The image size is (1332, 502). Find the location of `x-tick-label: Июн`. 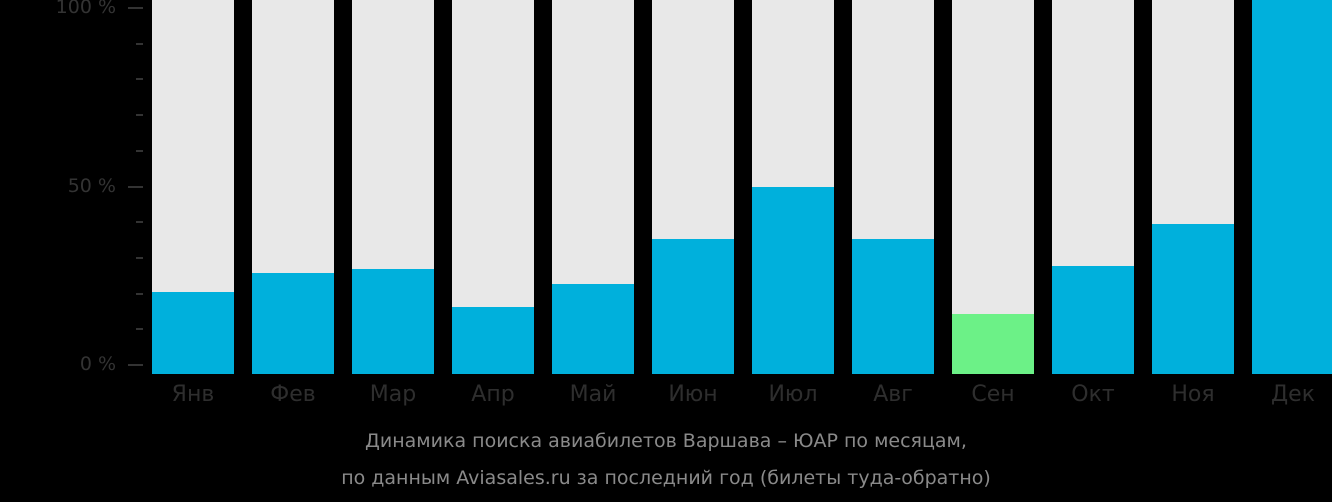

x-tick-label: Июн is located at coordinates (693, 394).